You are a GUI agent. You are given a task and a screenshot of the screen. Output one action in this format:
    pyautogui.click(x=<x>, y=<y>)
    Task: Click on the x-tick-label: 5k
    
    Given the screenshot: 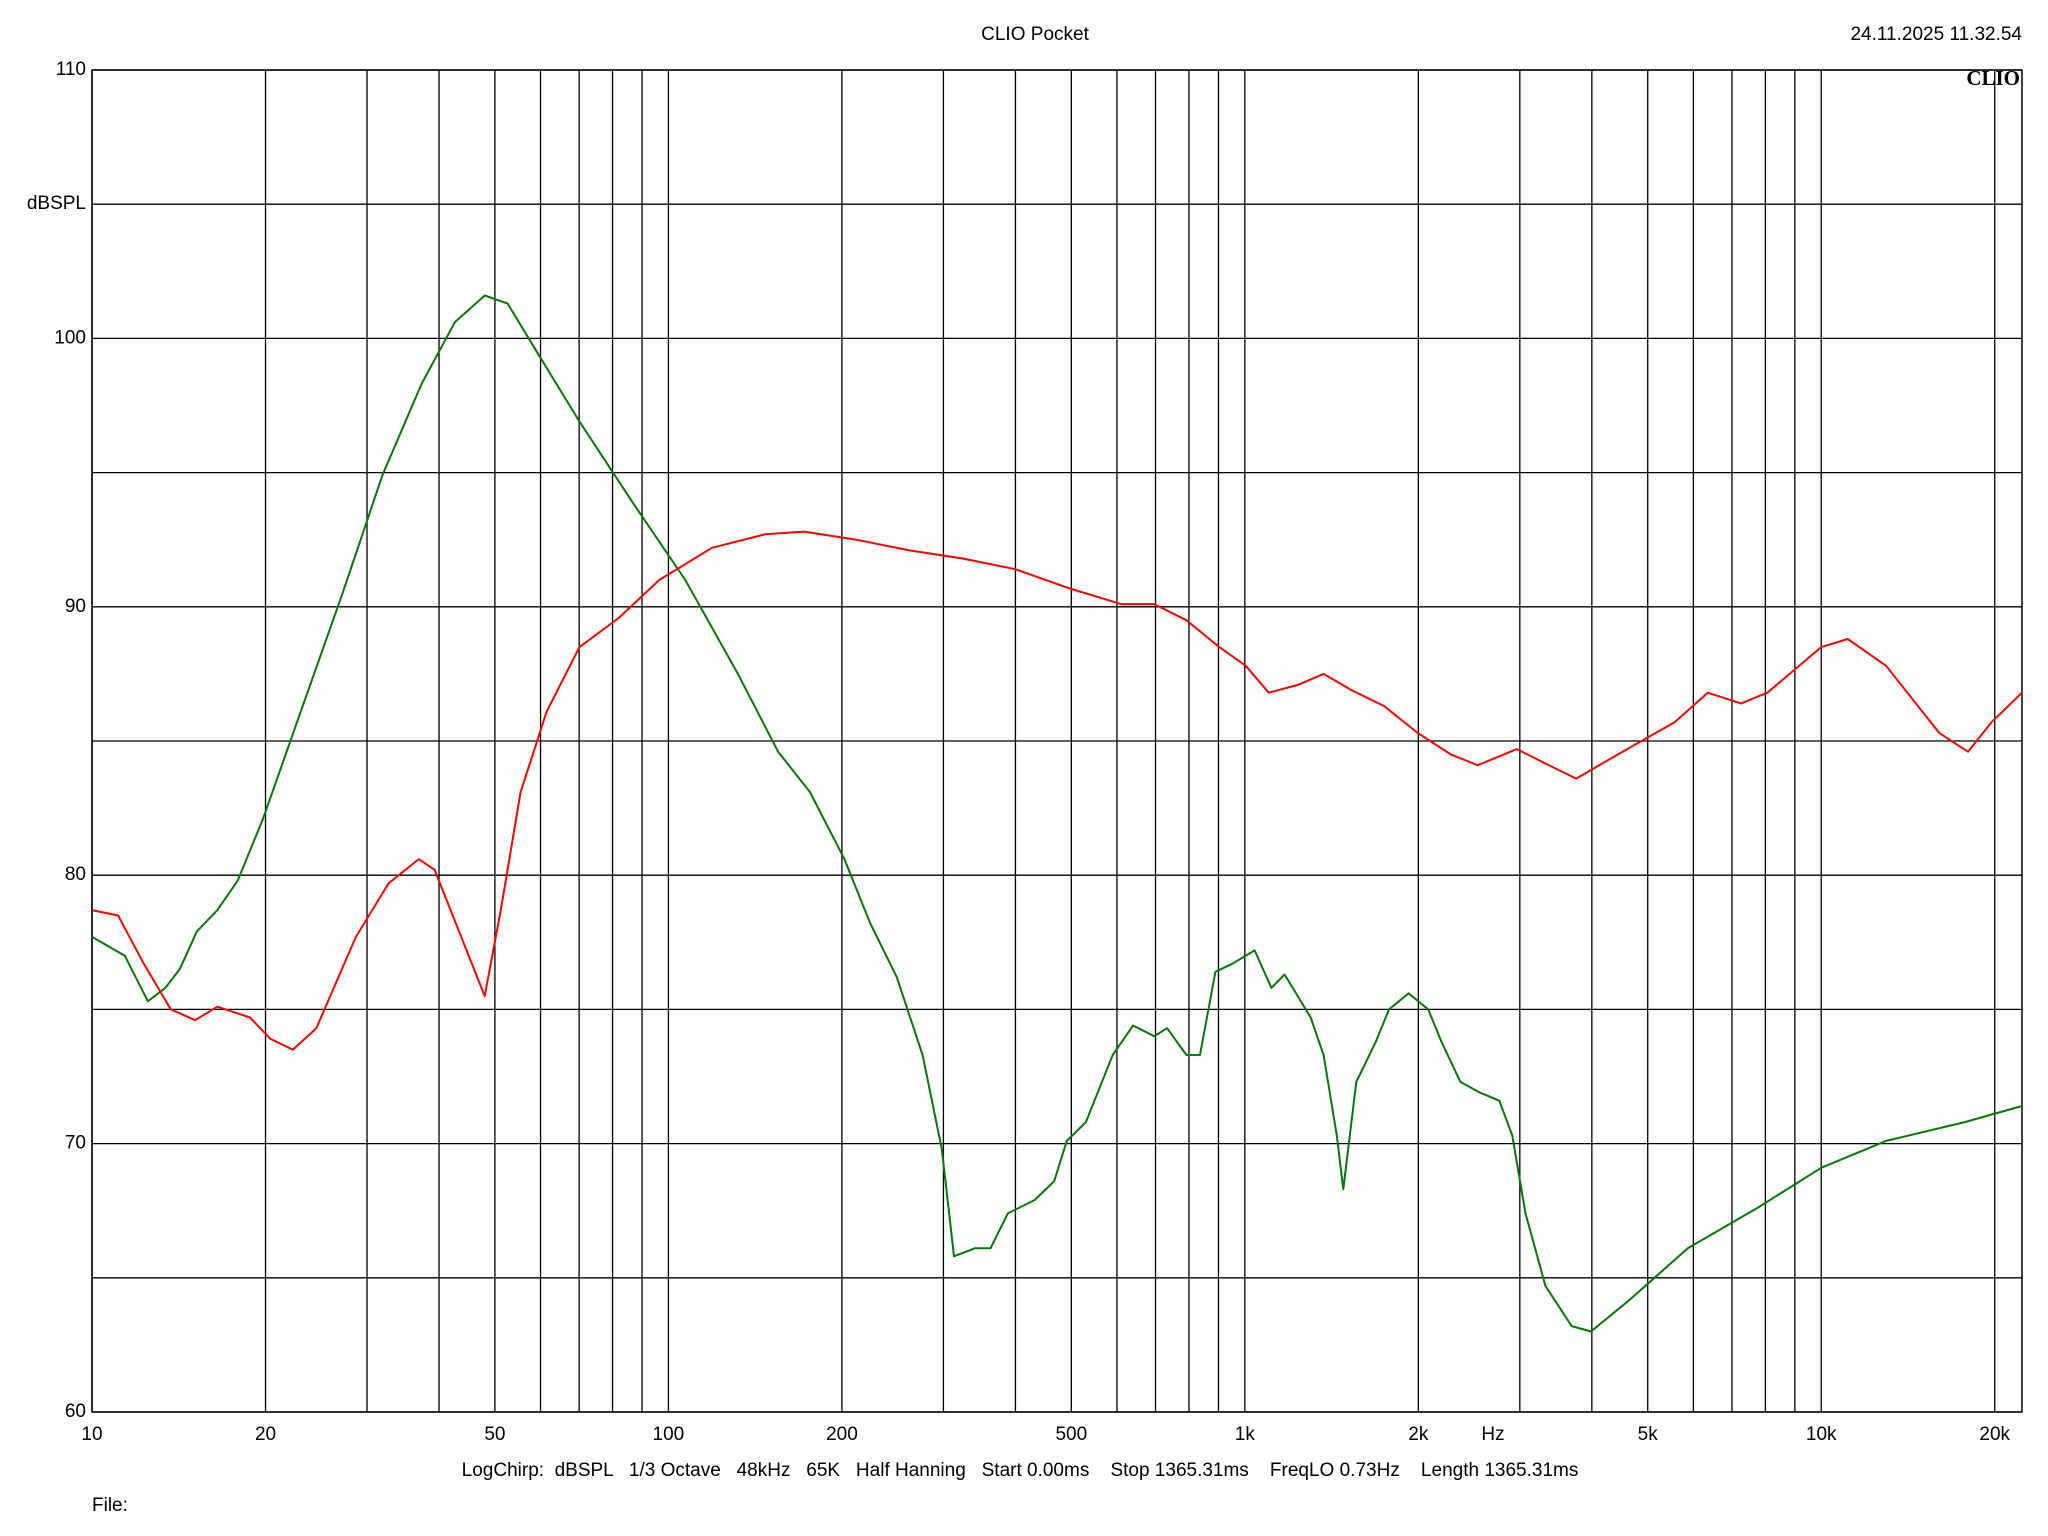 What is the action you would take?
    pyautogui.click(x=1648, y=1434)
    